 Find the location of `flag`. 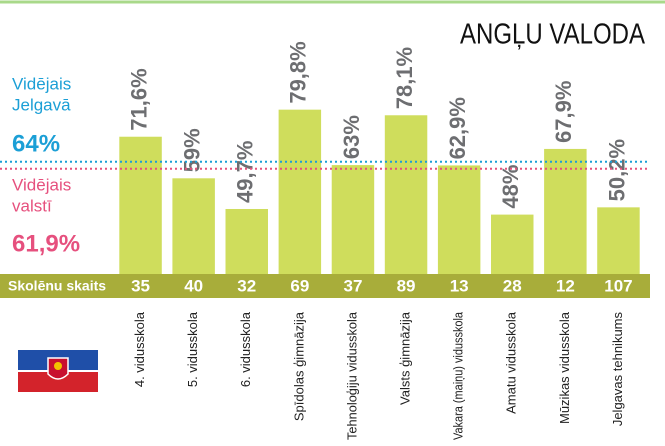

flag is located at coordinates (58, 371).